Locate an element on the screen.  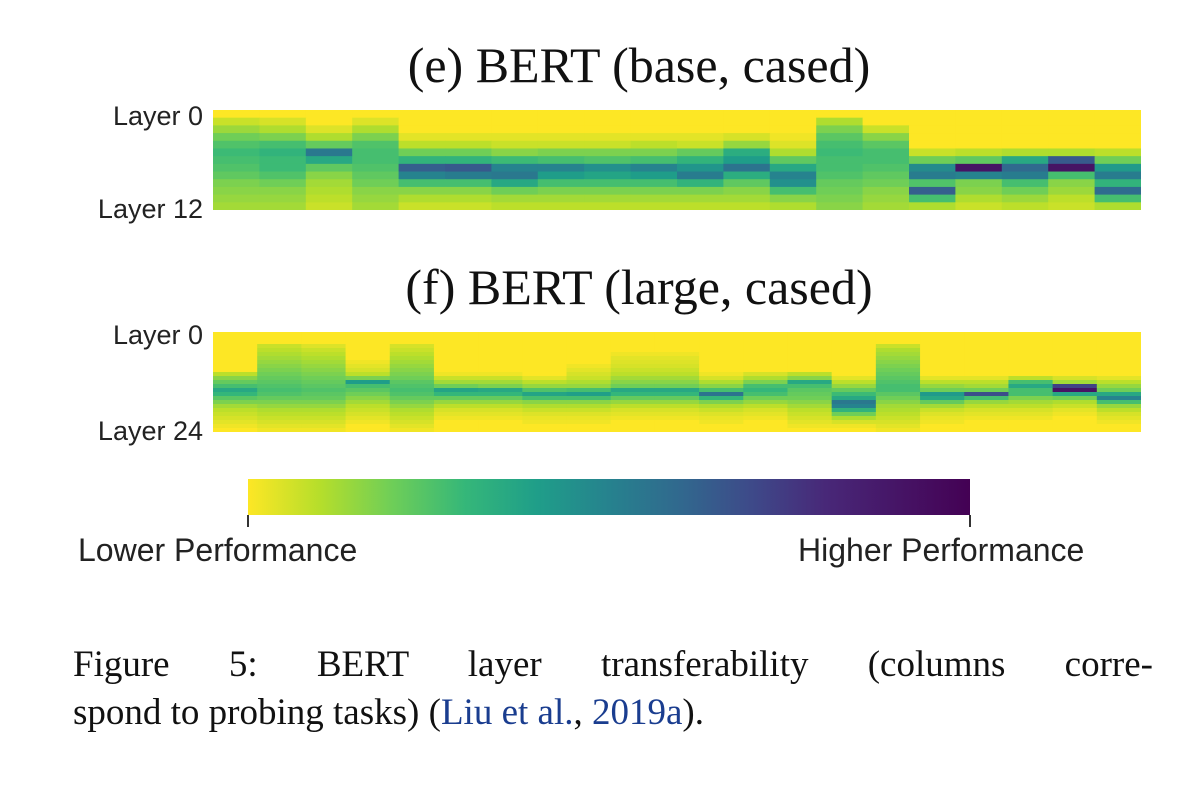
heatmap-e-cell-r4-c15 is located at coordinates (932, 145).